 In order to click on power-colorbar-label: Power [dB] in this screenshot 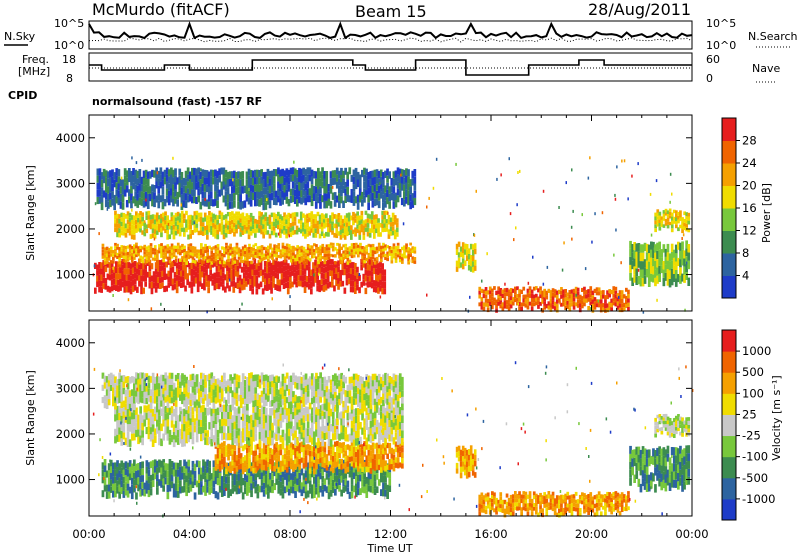, I will do `click(766, 213)`.